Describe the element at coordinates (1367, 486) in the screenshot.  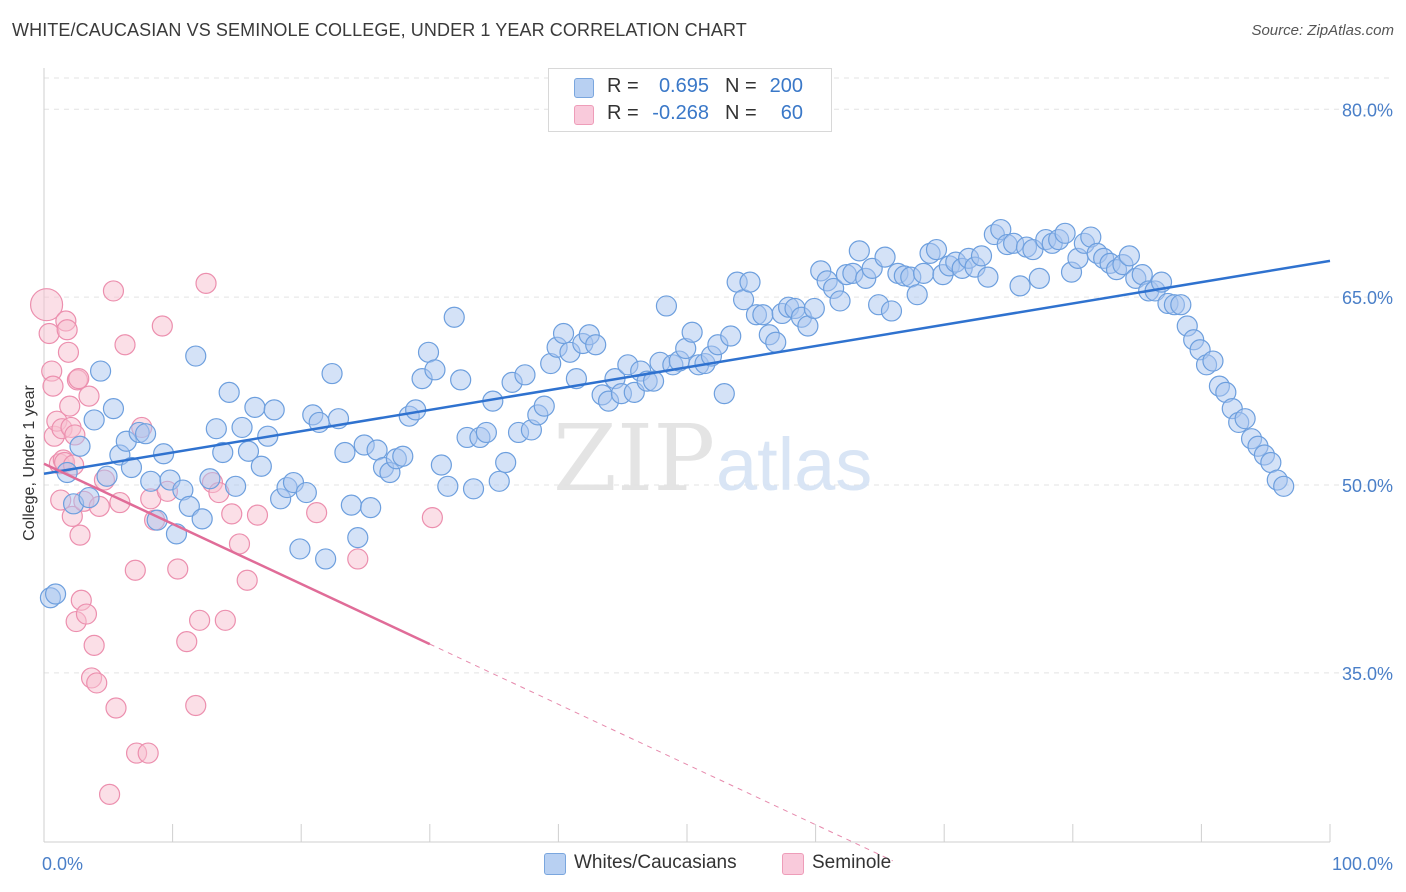
I see `y-tick-label: 50.0%` at that location.